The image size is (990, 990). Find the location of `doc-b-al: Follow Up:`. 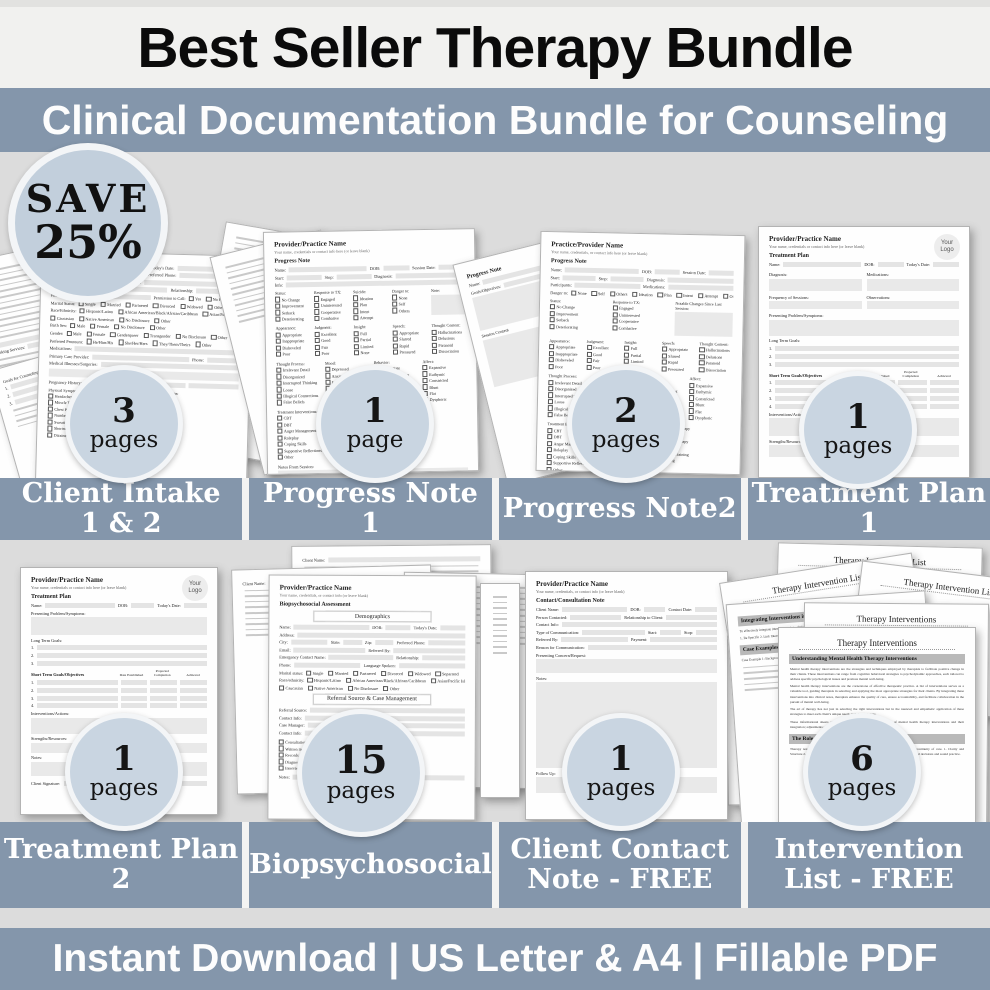

doc-b-al: Follow Up: is located at coordinates (546, 773).